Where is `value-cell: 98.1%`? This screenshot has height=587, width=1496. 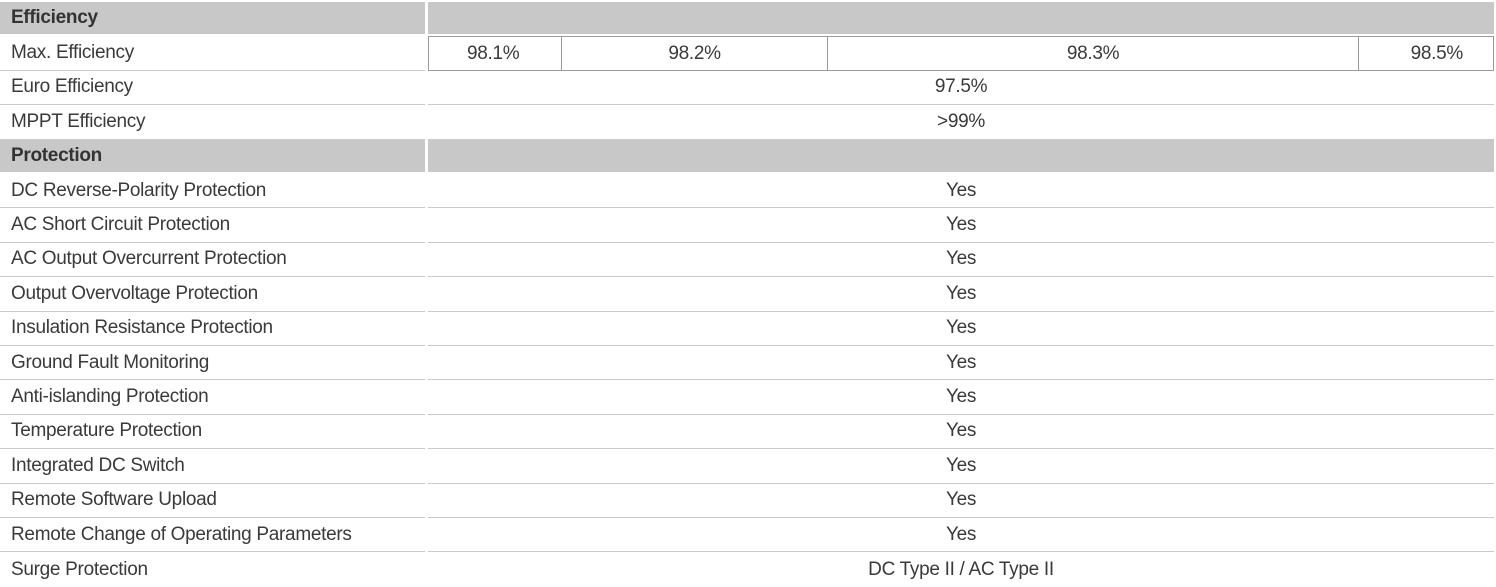
value-cell: 98.1% is located at coordinates (495, 53).